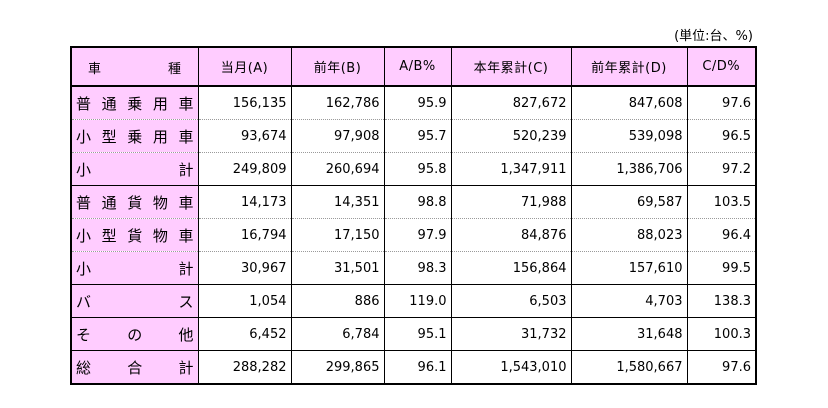 This screenshot has width=828, height=408. What do you see at coordinates (337, 102) in the screenshot?
I see `cell-prev-year: 162,786` at bounding box center [337, 102].